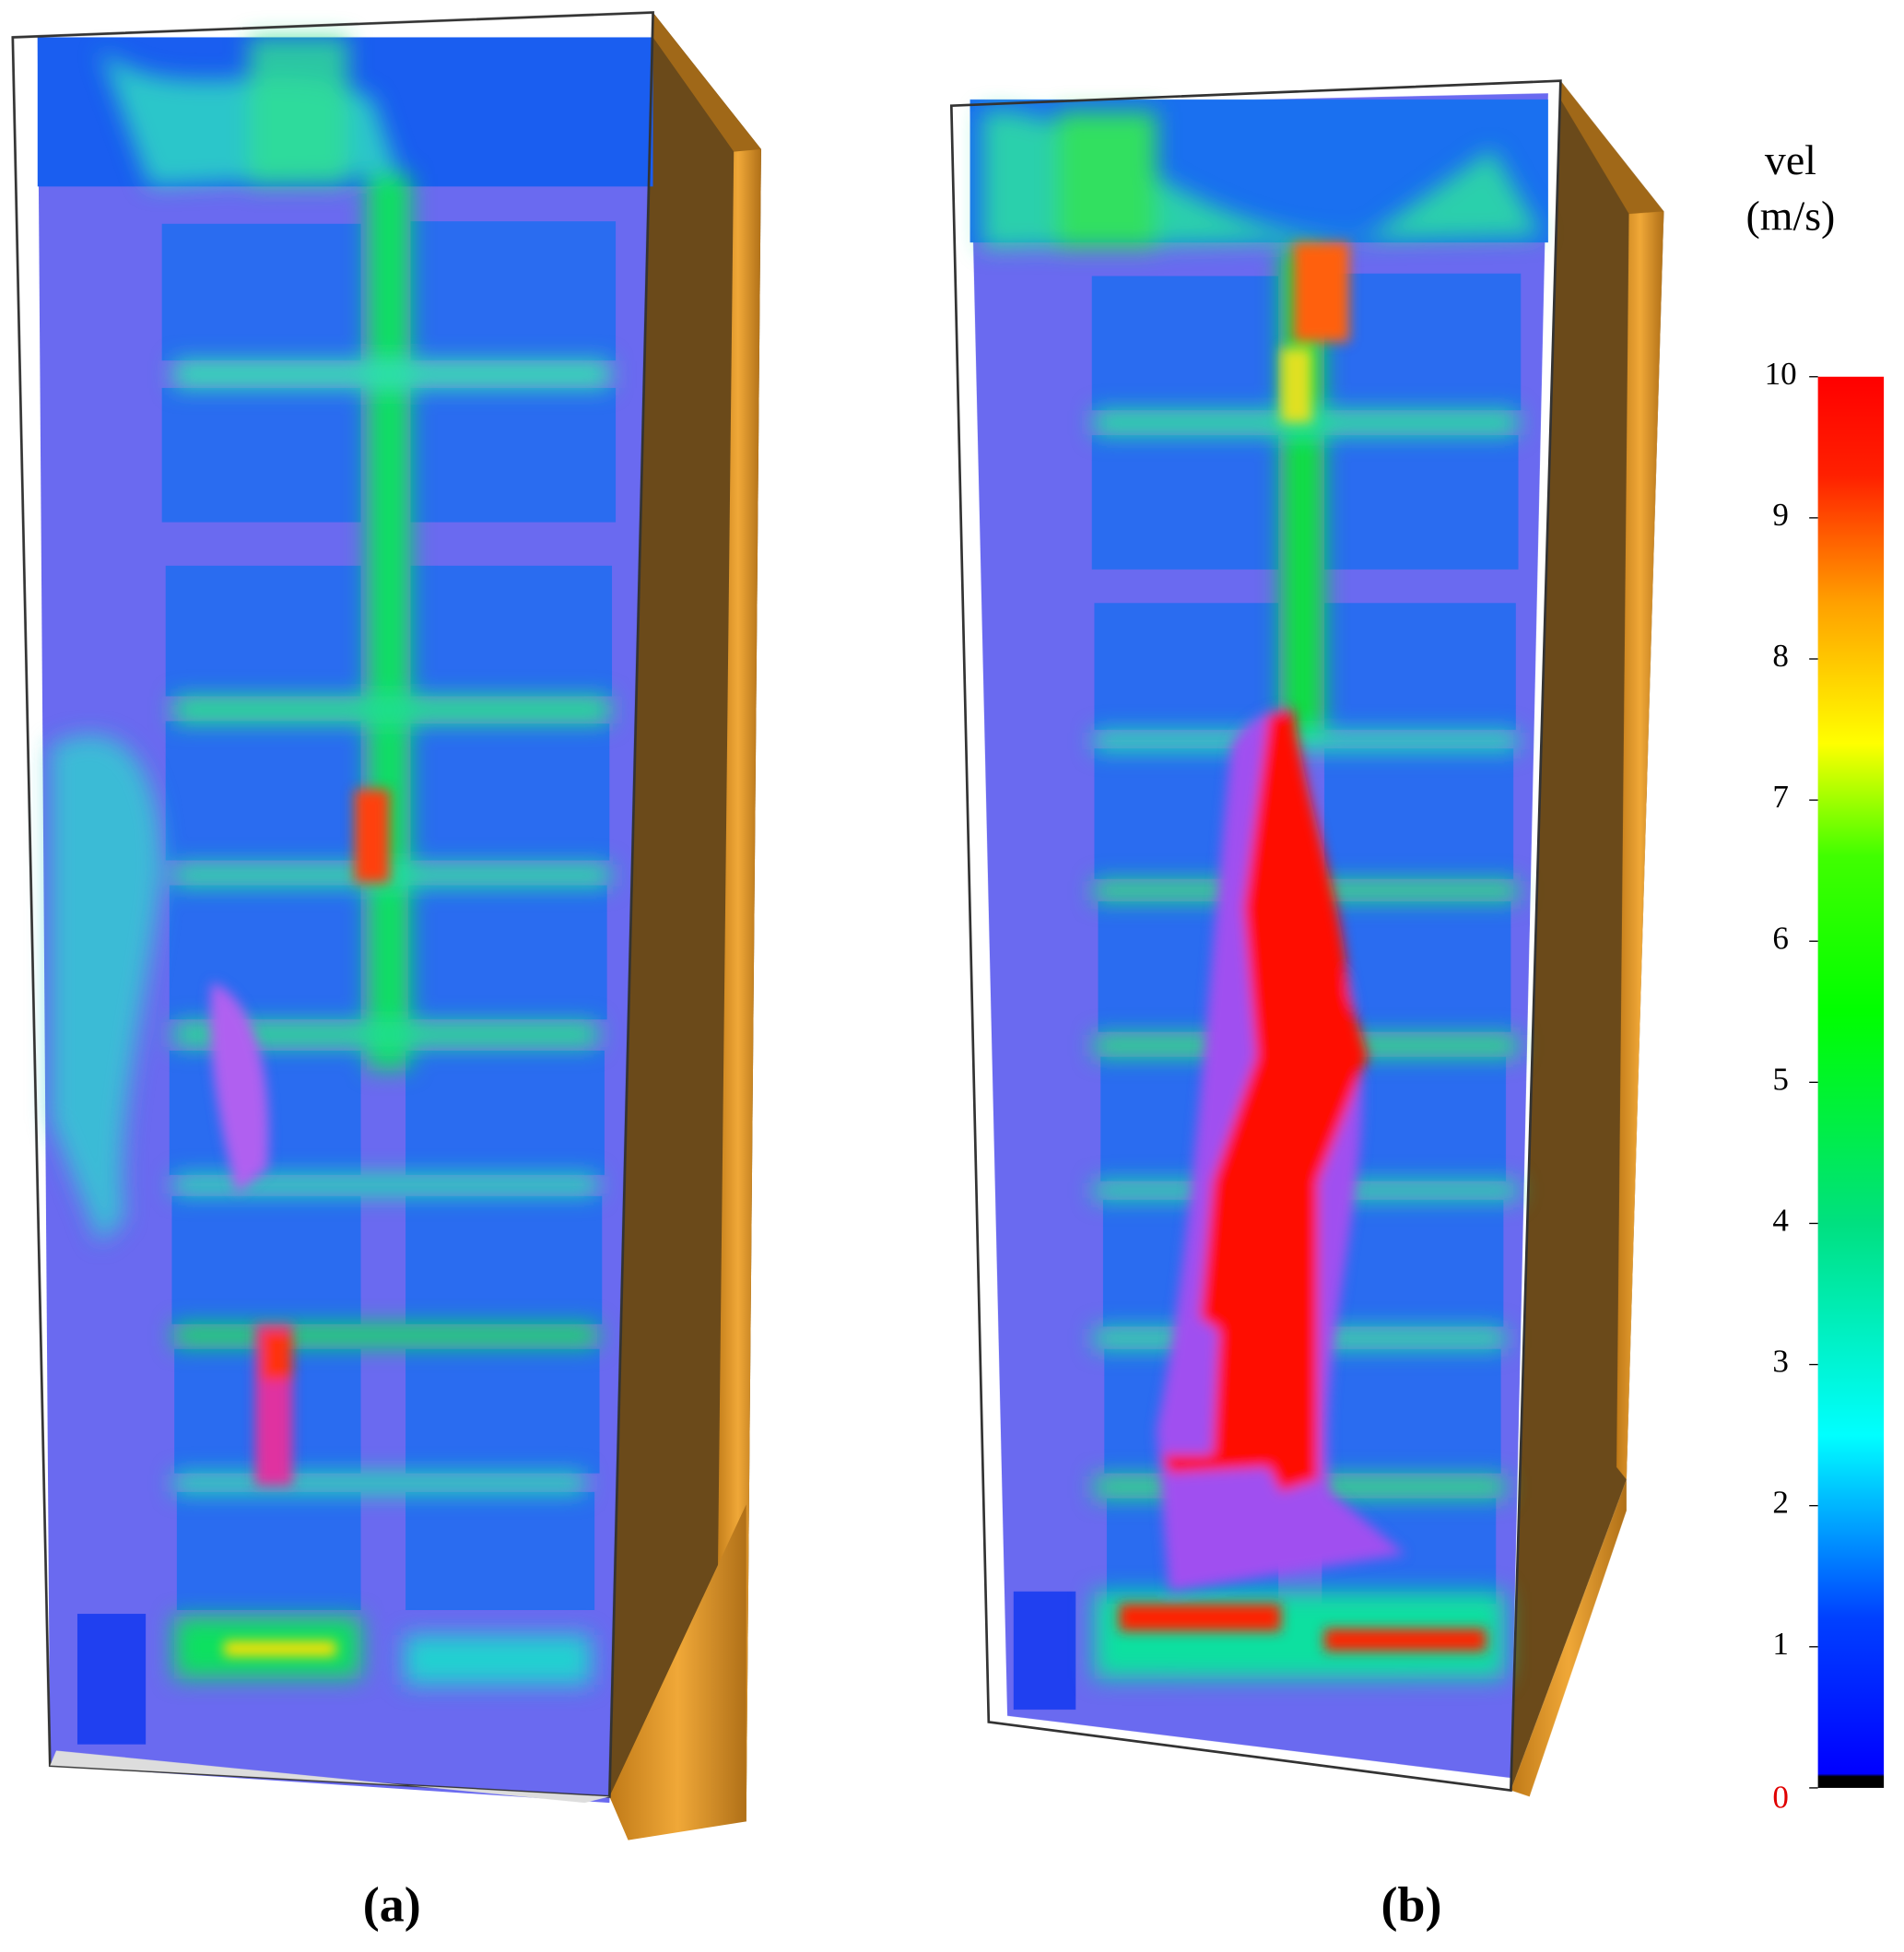  I want to click on colorbar-title: vel, so click(1790, 159).